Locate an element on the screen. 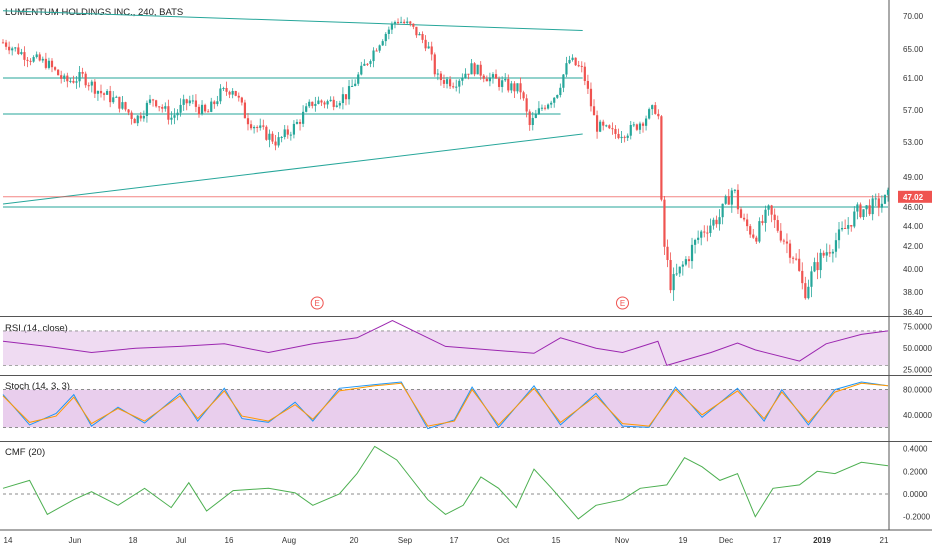 The image size is (932, 550). time-axis-label: Dec is located at coordinates (726, 540).